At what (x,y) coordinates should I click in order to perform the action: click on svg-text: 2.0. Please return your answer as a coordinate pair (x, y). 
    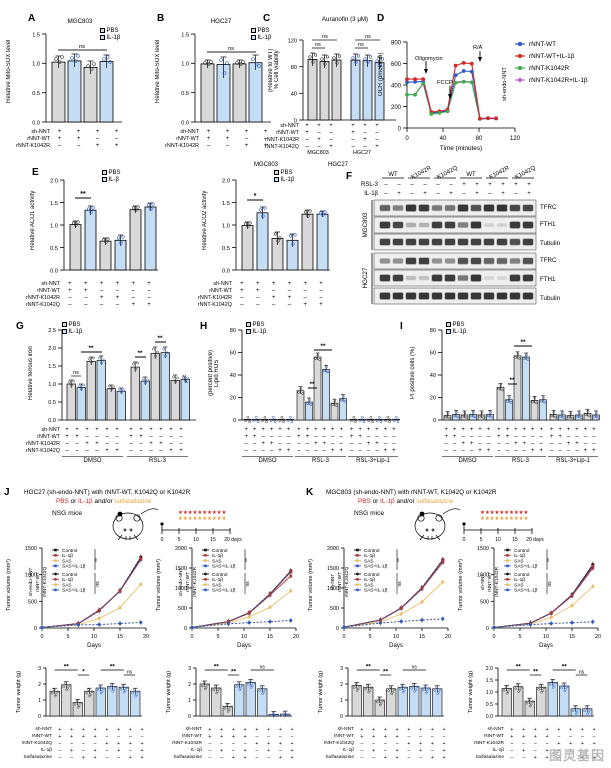
    Looking at the image, I should click on (52, 349).